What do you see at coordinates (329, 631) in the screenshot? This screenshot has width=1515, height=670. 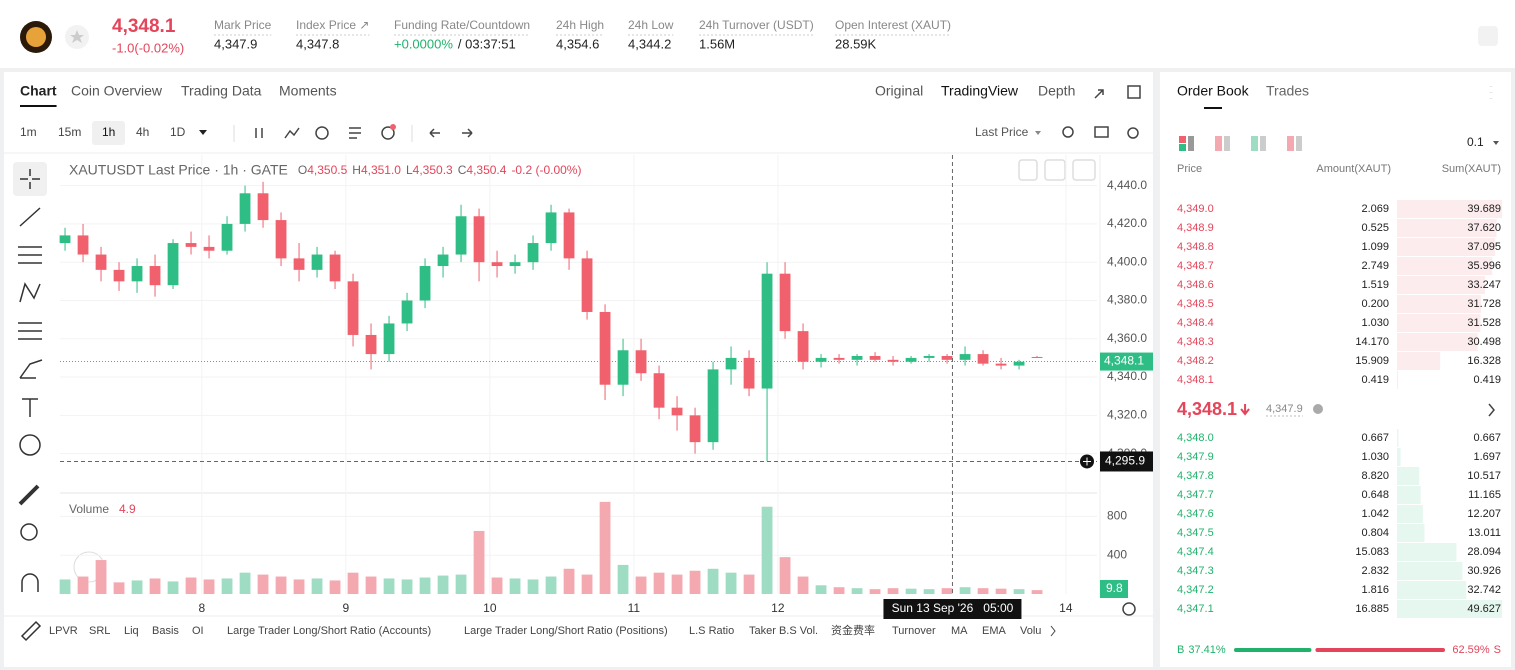 I see `indicator-tab: Large Trader Long/Short Ratio (Accounts)` at bounding box center [329, 631].